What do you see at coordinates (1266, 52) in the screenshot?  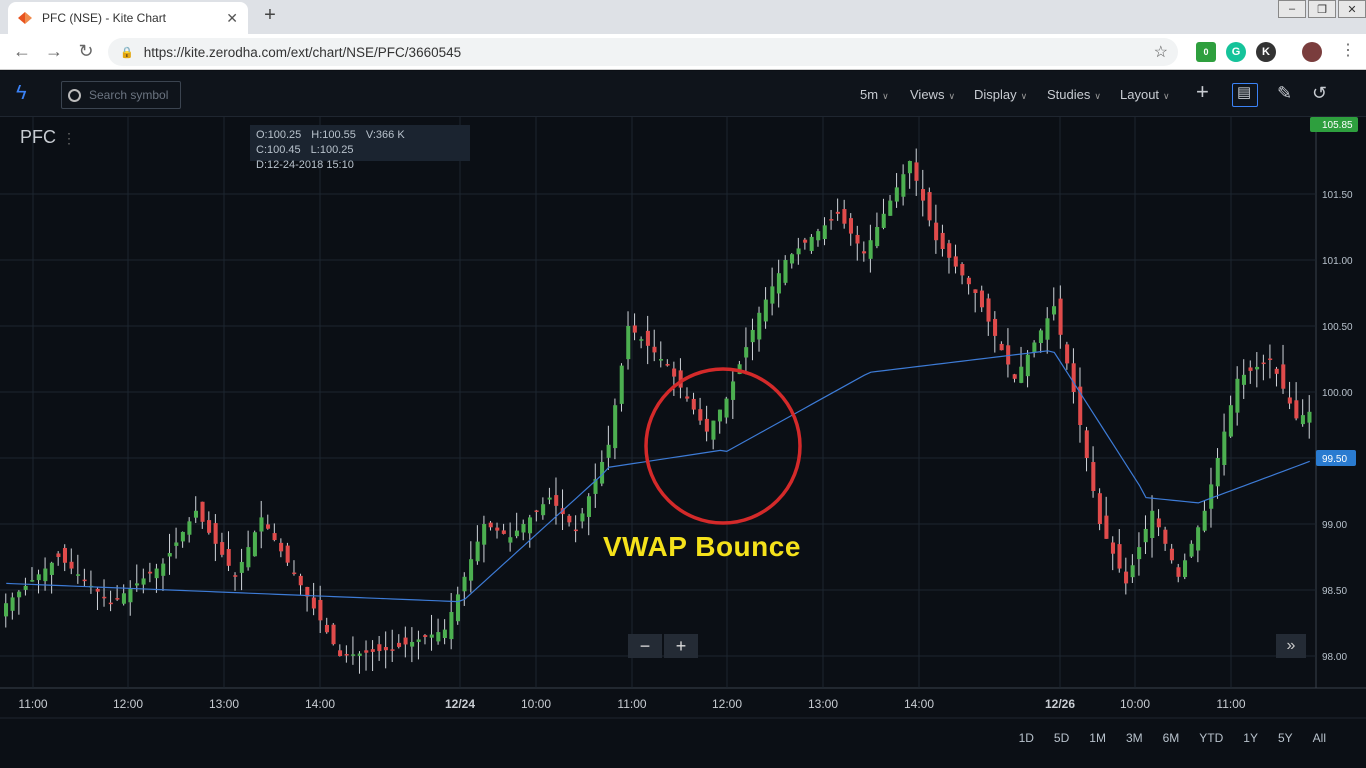 I see `profile-k-icon: K` at bounding box center [1266, 52].